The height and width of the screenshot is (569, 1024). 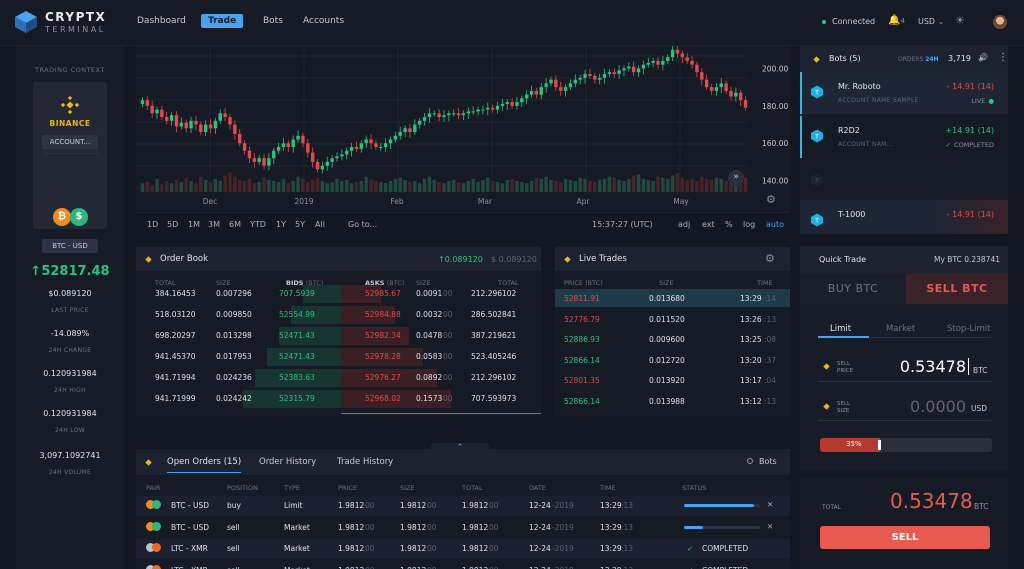 I want to click on change-label: 24H CHANGE, so click(x=70, y=350).